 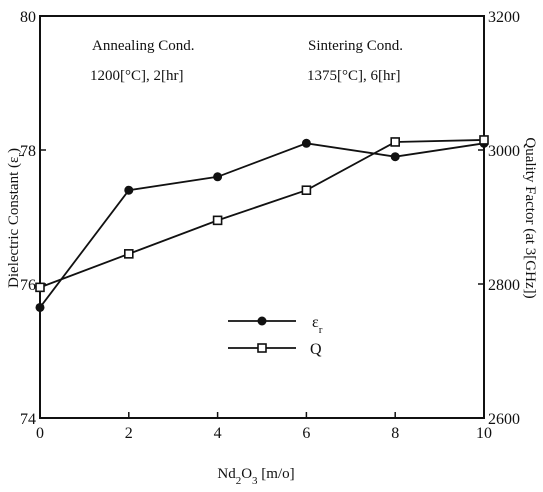 I want to click on x-tick-label: 10, so click(x=484, y=433).